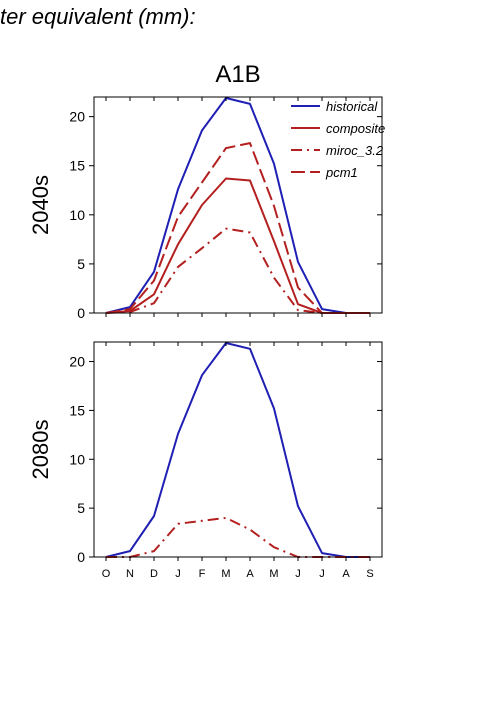  What do you see at coordinates (355, 128) in the screenshot?
I see `legend-label-composite: composite` at bounding box center [355, 128].